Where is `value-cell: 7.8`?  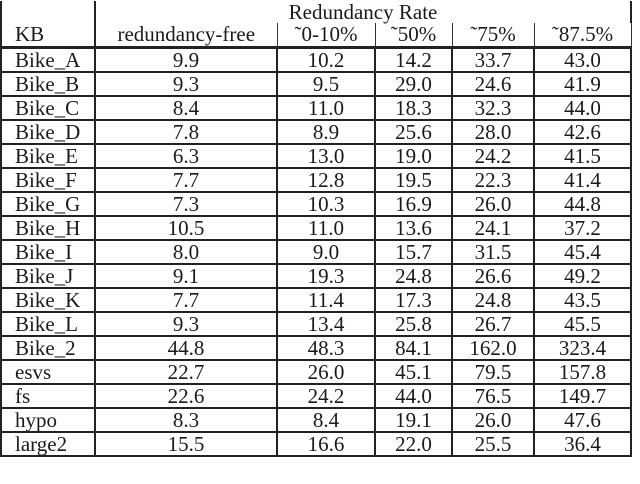
value-cell: 7.8 is located at coordinates (186, 132).